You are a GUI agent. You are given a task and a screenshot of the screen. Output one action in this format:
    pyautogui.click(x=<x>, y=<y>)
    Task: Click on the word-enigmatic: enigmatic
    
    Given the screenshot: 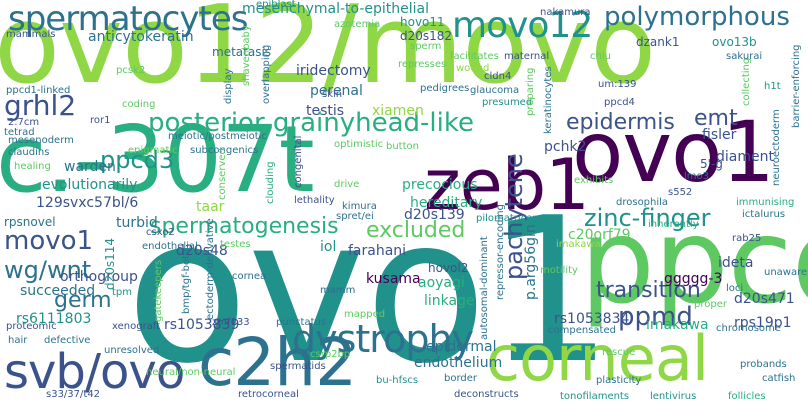 What is the action you would take?
    pyautogui.click(x=153, y=150)
    